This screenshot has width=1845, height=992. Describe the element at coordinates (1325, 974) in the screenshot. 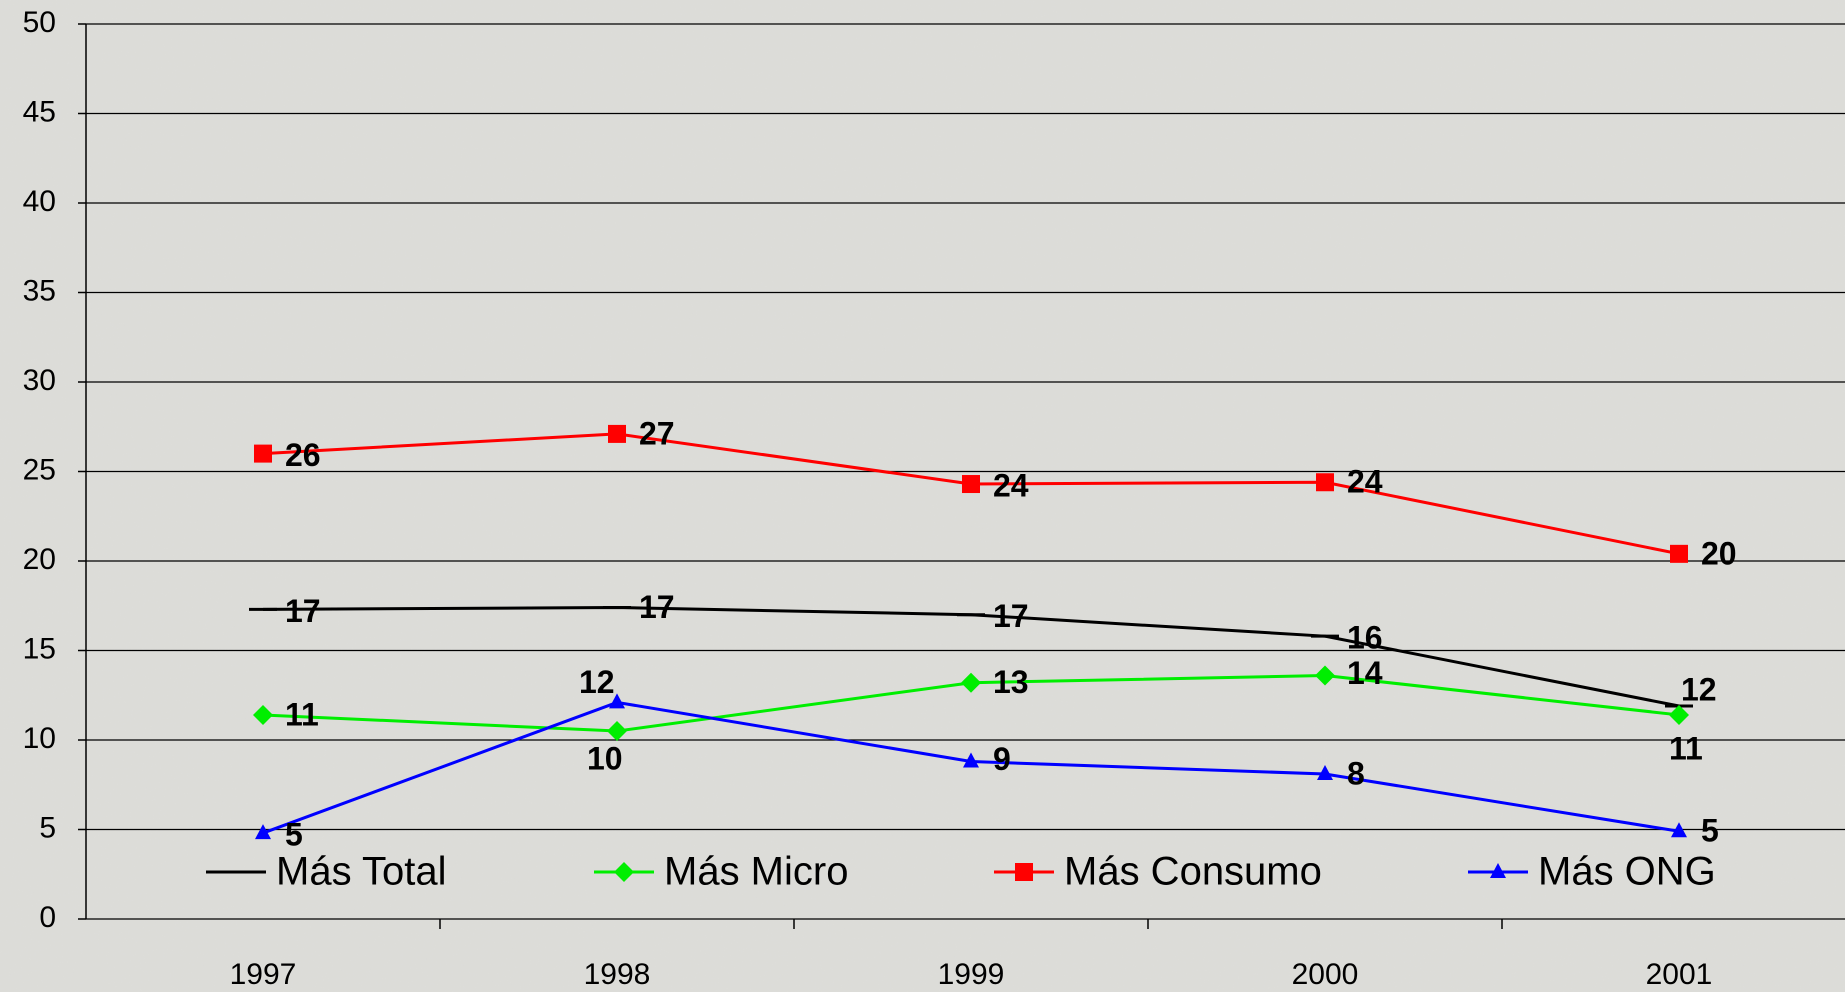

I see `x-tick-label: 2000` at that location.